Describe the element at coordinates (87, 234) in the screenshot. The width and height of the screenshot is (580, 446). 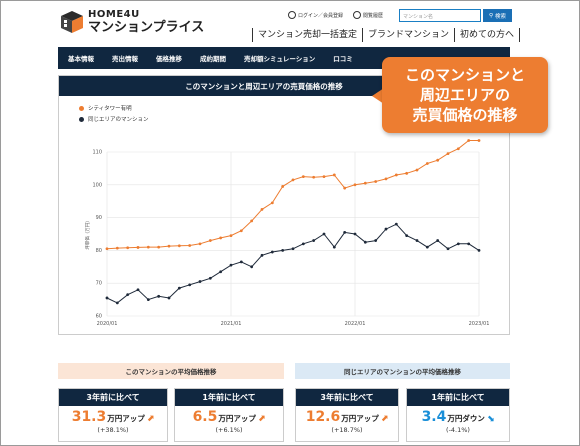
I see `y-axis-label: 坪単価（万円）` at that location.